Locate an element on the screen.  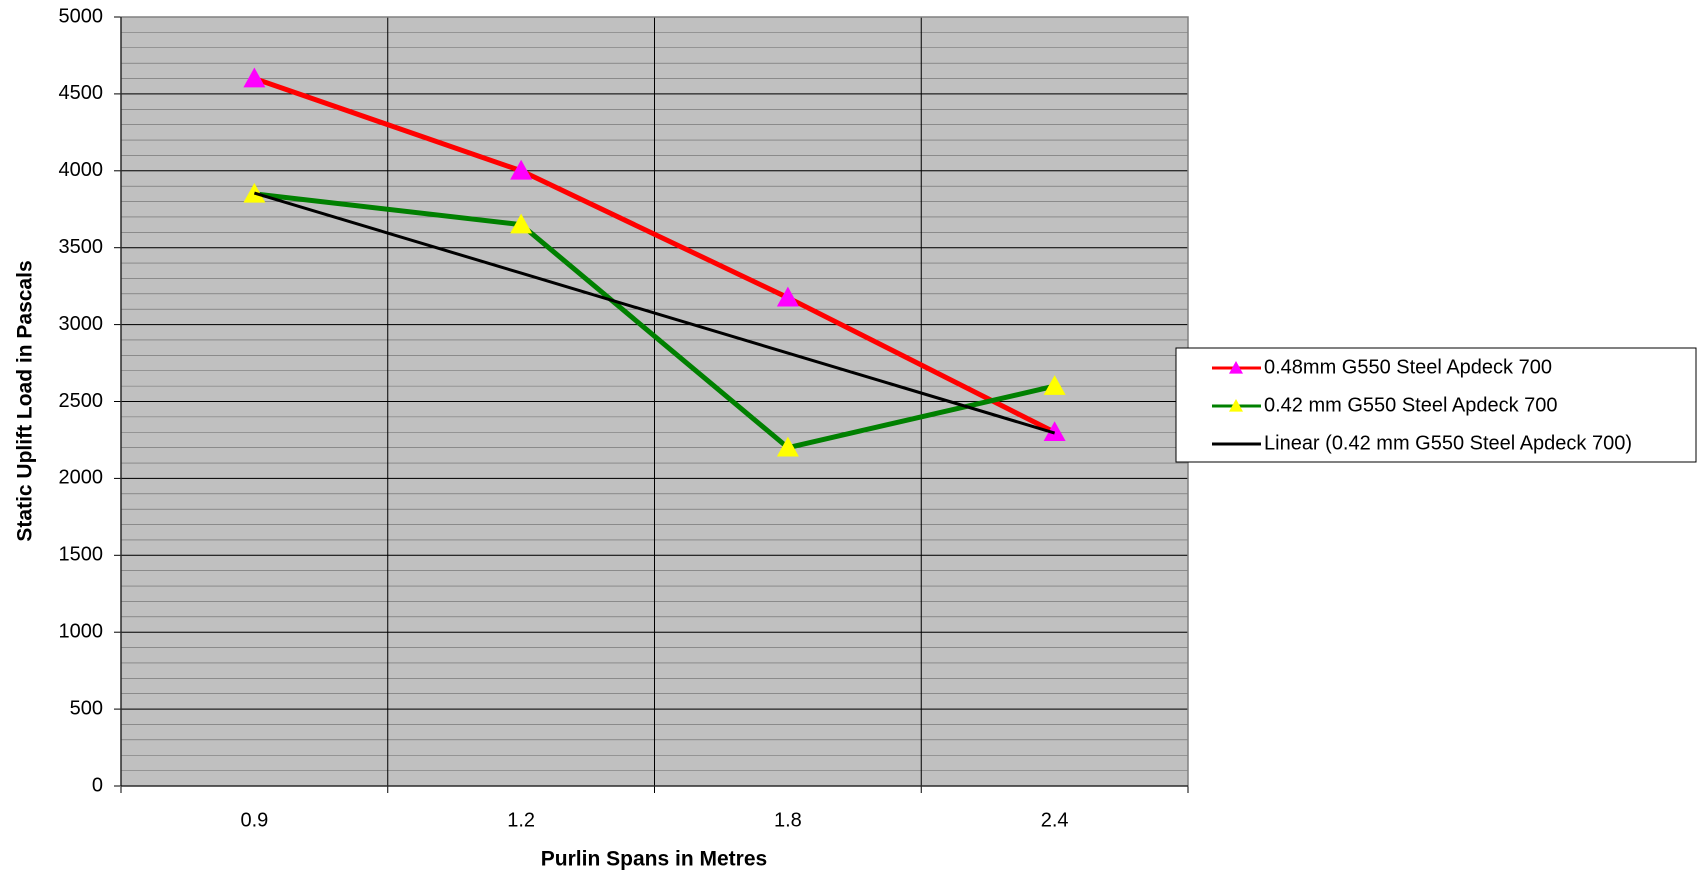
y-tick-label: 0 is located at coordinates (97, 785).